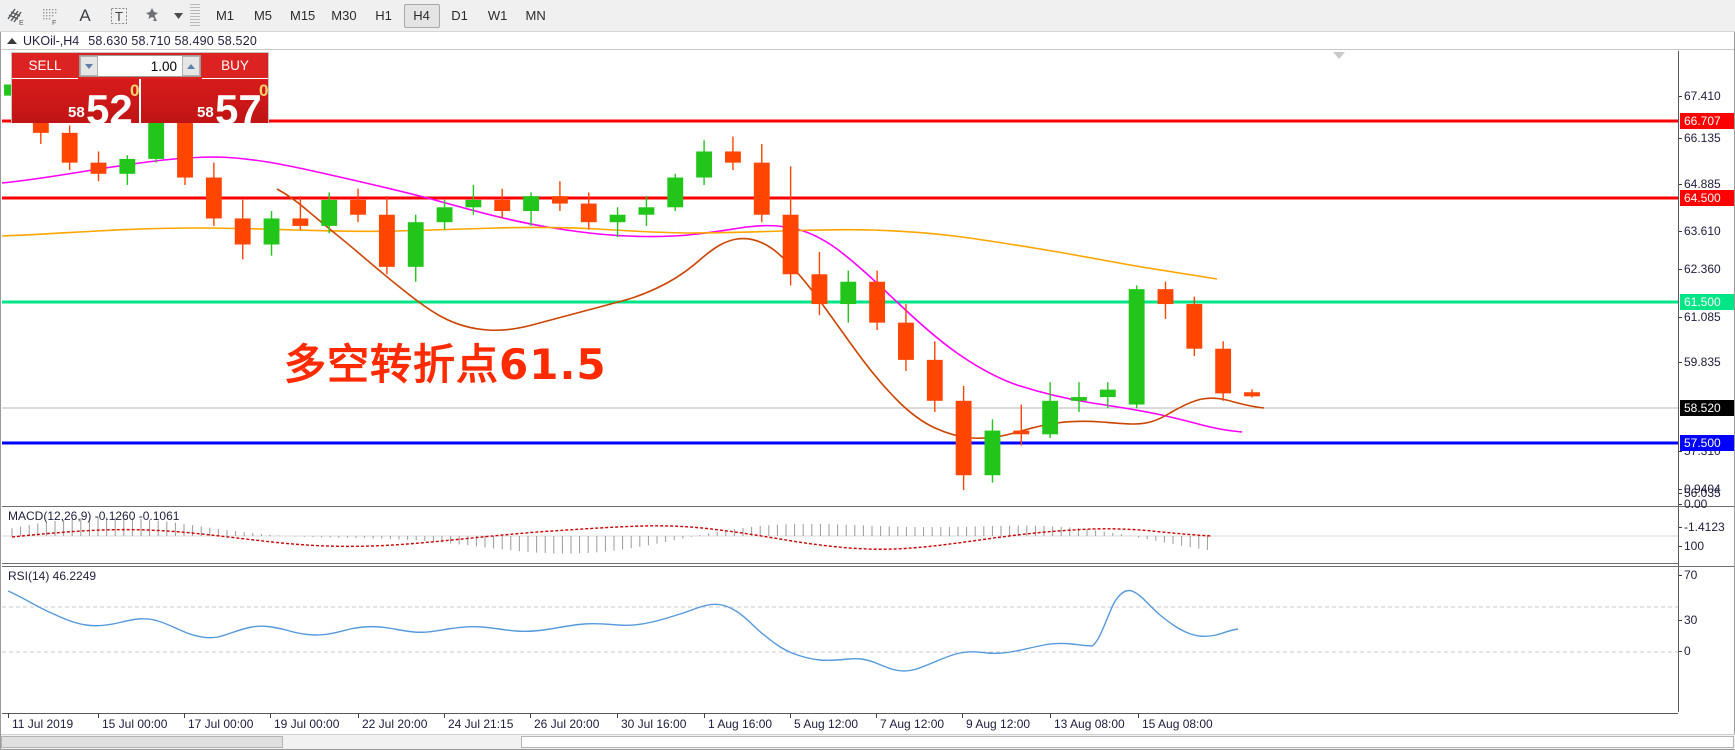 Image resolution: width=1735 pixels, height=750 pixels. I want to click on toolbar-grip, so click(195, 15).